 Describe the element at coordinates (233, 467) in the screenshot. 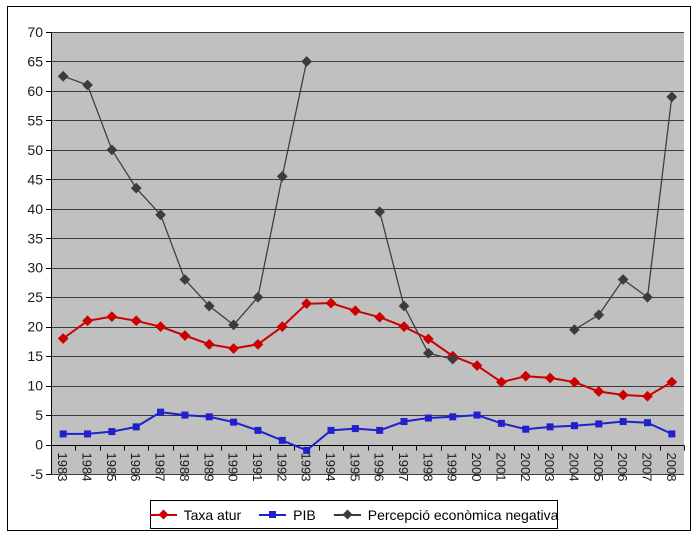

I see `x-tick-label: 1990` at that location.